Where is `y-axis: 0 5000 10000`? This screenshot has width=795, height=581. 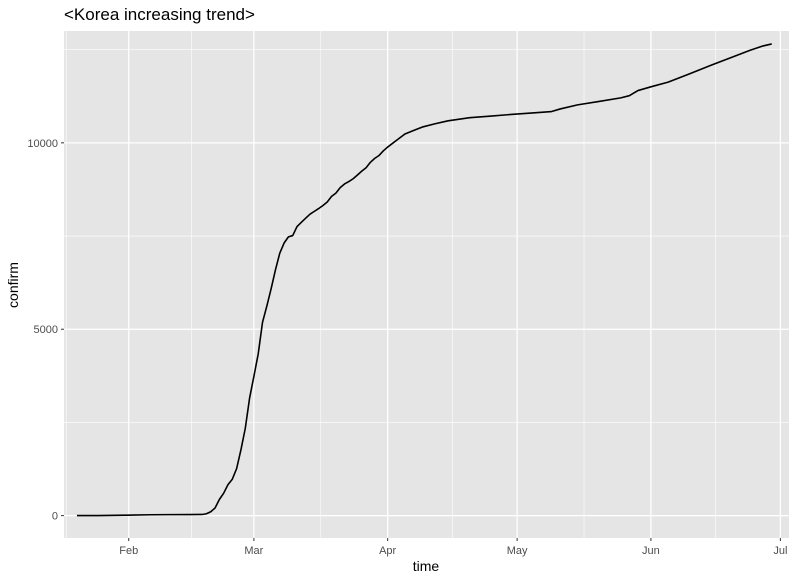 y-axis: 0 5000 10000 is located at coordinates (45, 330).